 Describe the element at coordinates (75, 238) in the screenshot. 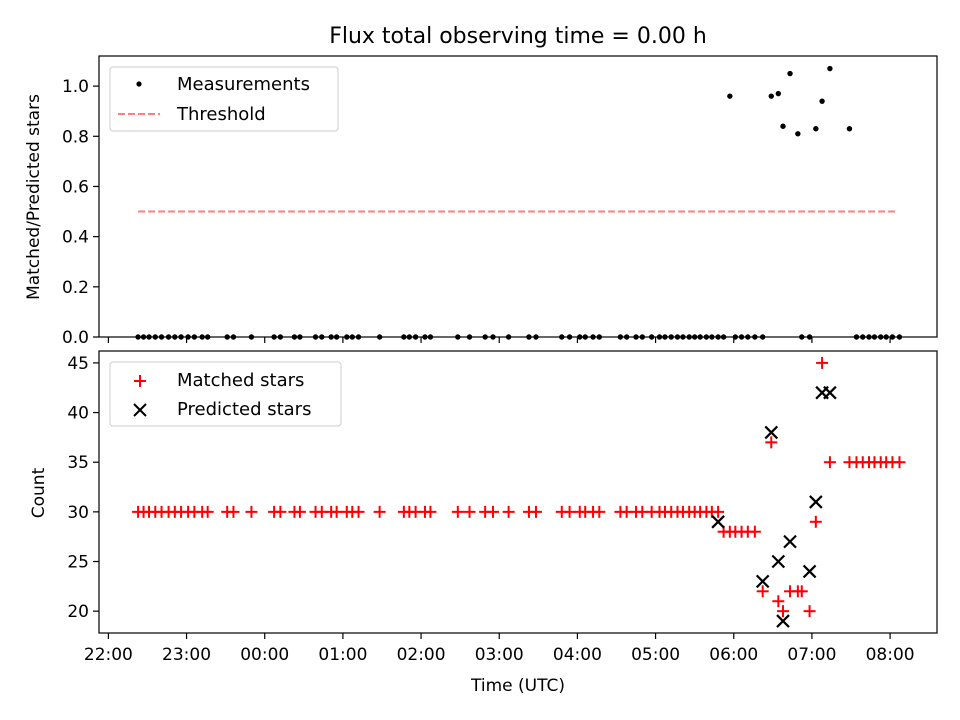

I see `top-y-tick-label: 0.4` at that location.